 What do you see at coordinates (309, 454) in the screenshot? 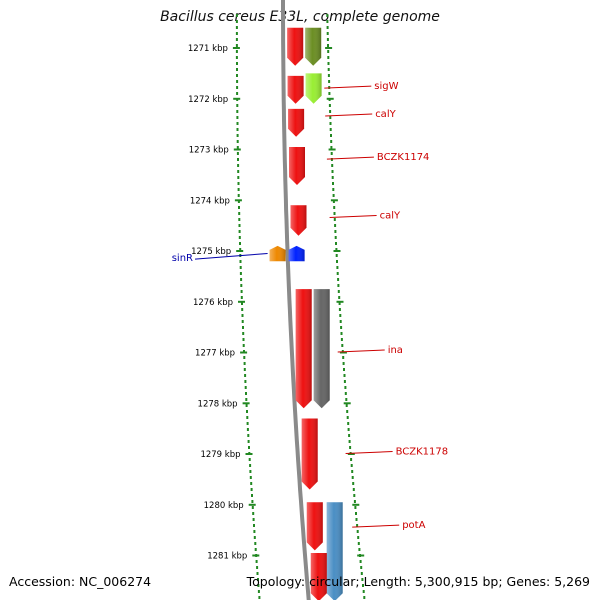
I see `feature-BCZK1178` at bounding box center [309, 454].